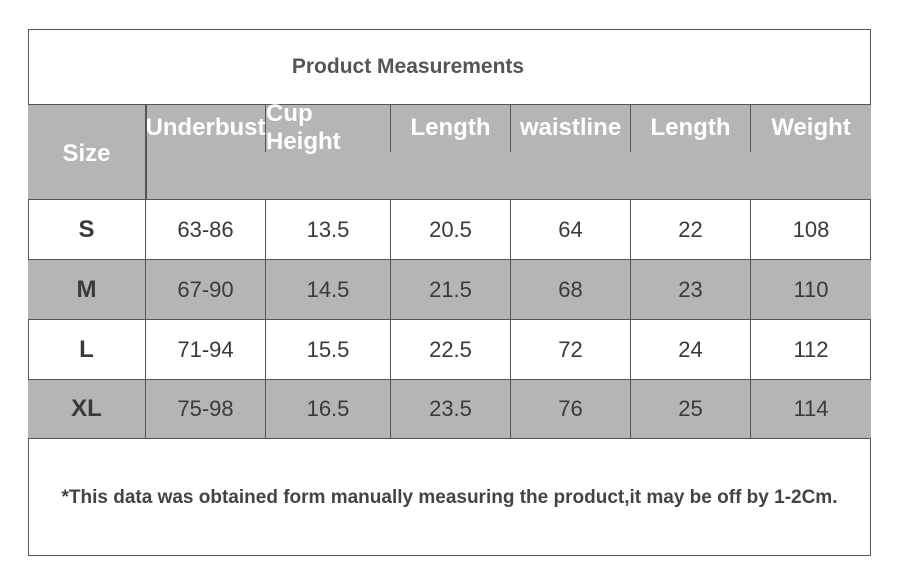  I want to click on data-cell: 71-94, so click(206, 350).